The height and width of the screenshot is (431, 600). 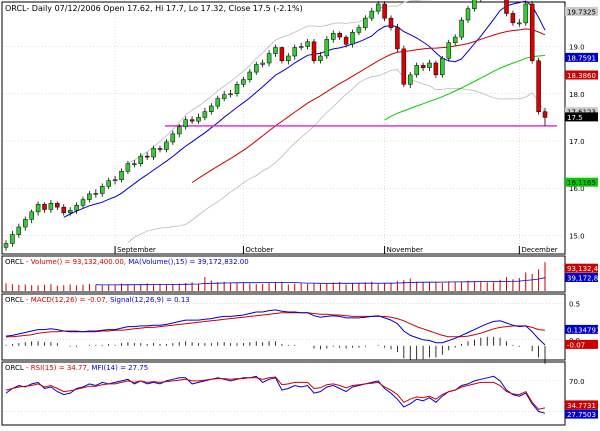 I want to click on price-y-tick-label: 15.0, so click(x=577, y=236).